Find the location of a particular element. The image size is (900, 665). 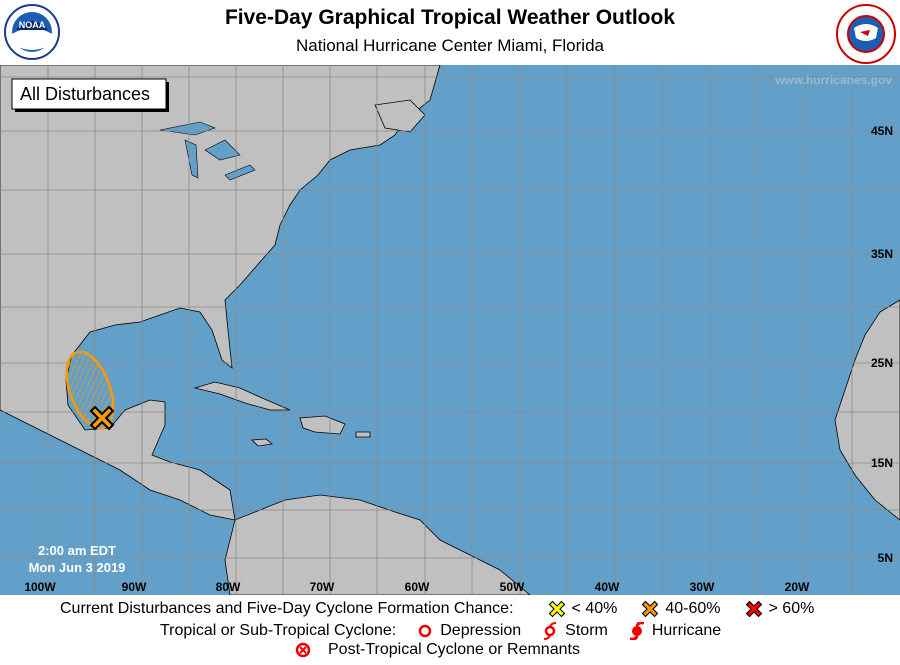

yellow-x-icon is located at coordinates (556, 609).